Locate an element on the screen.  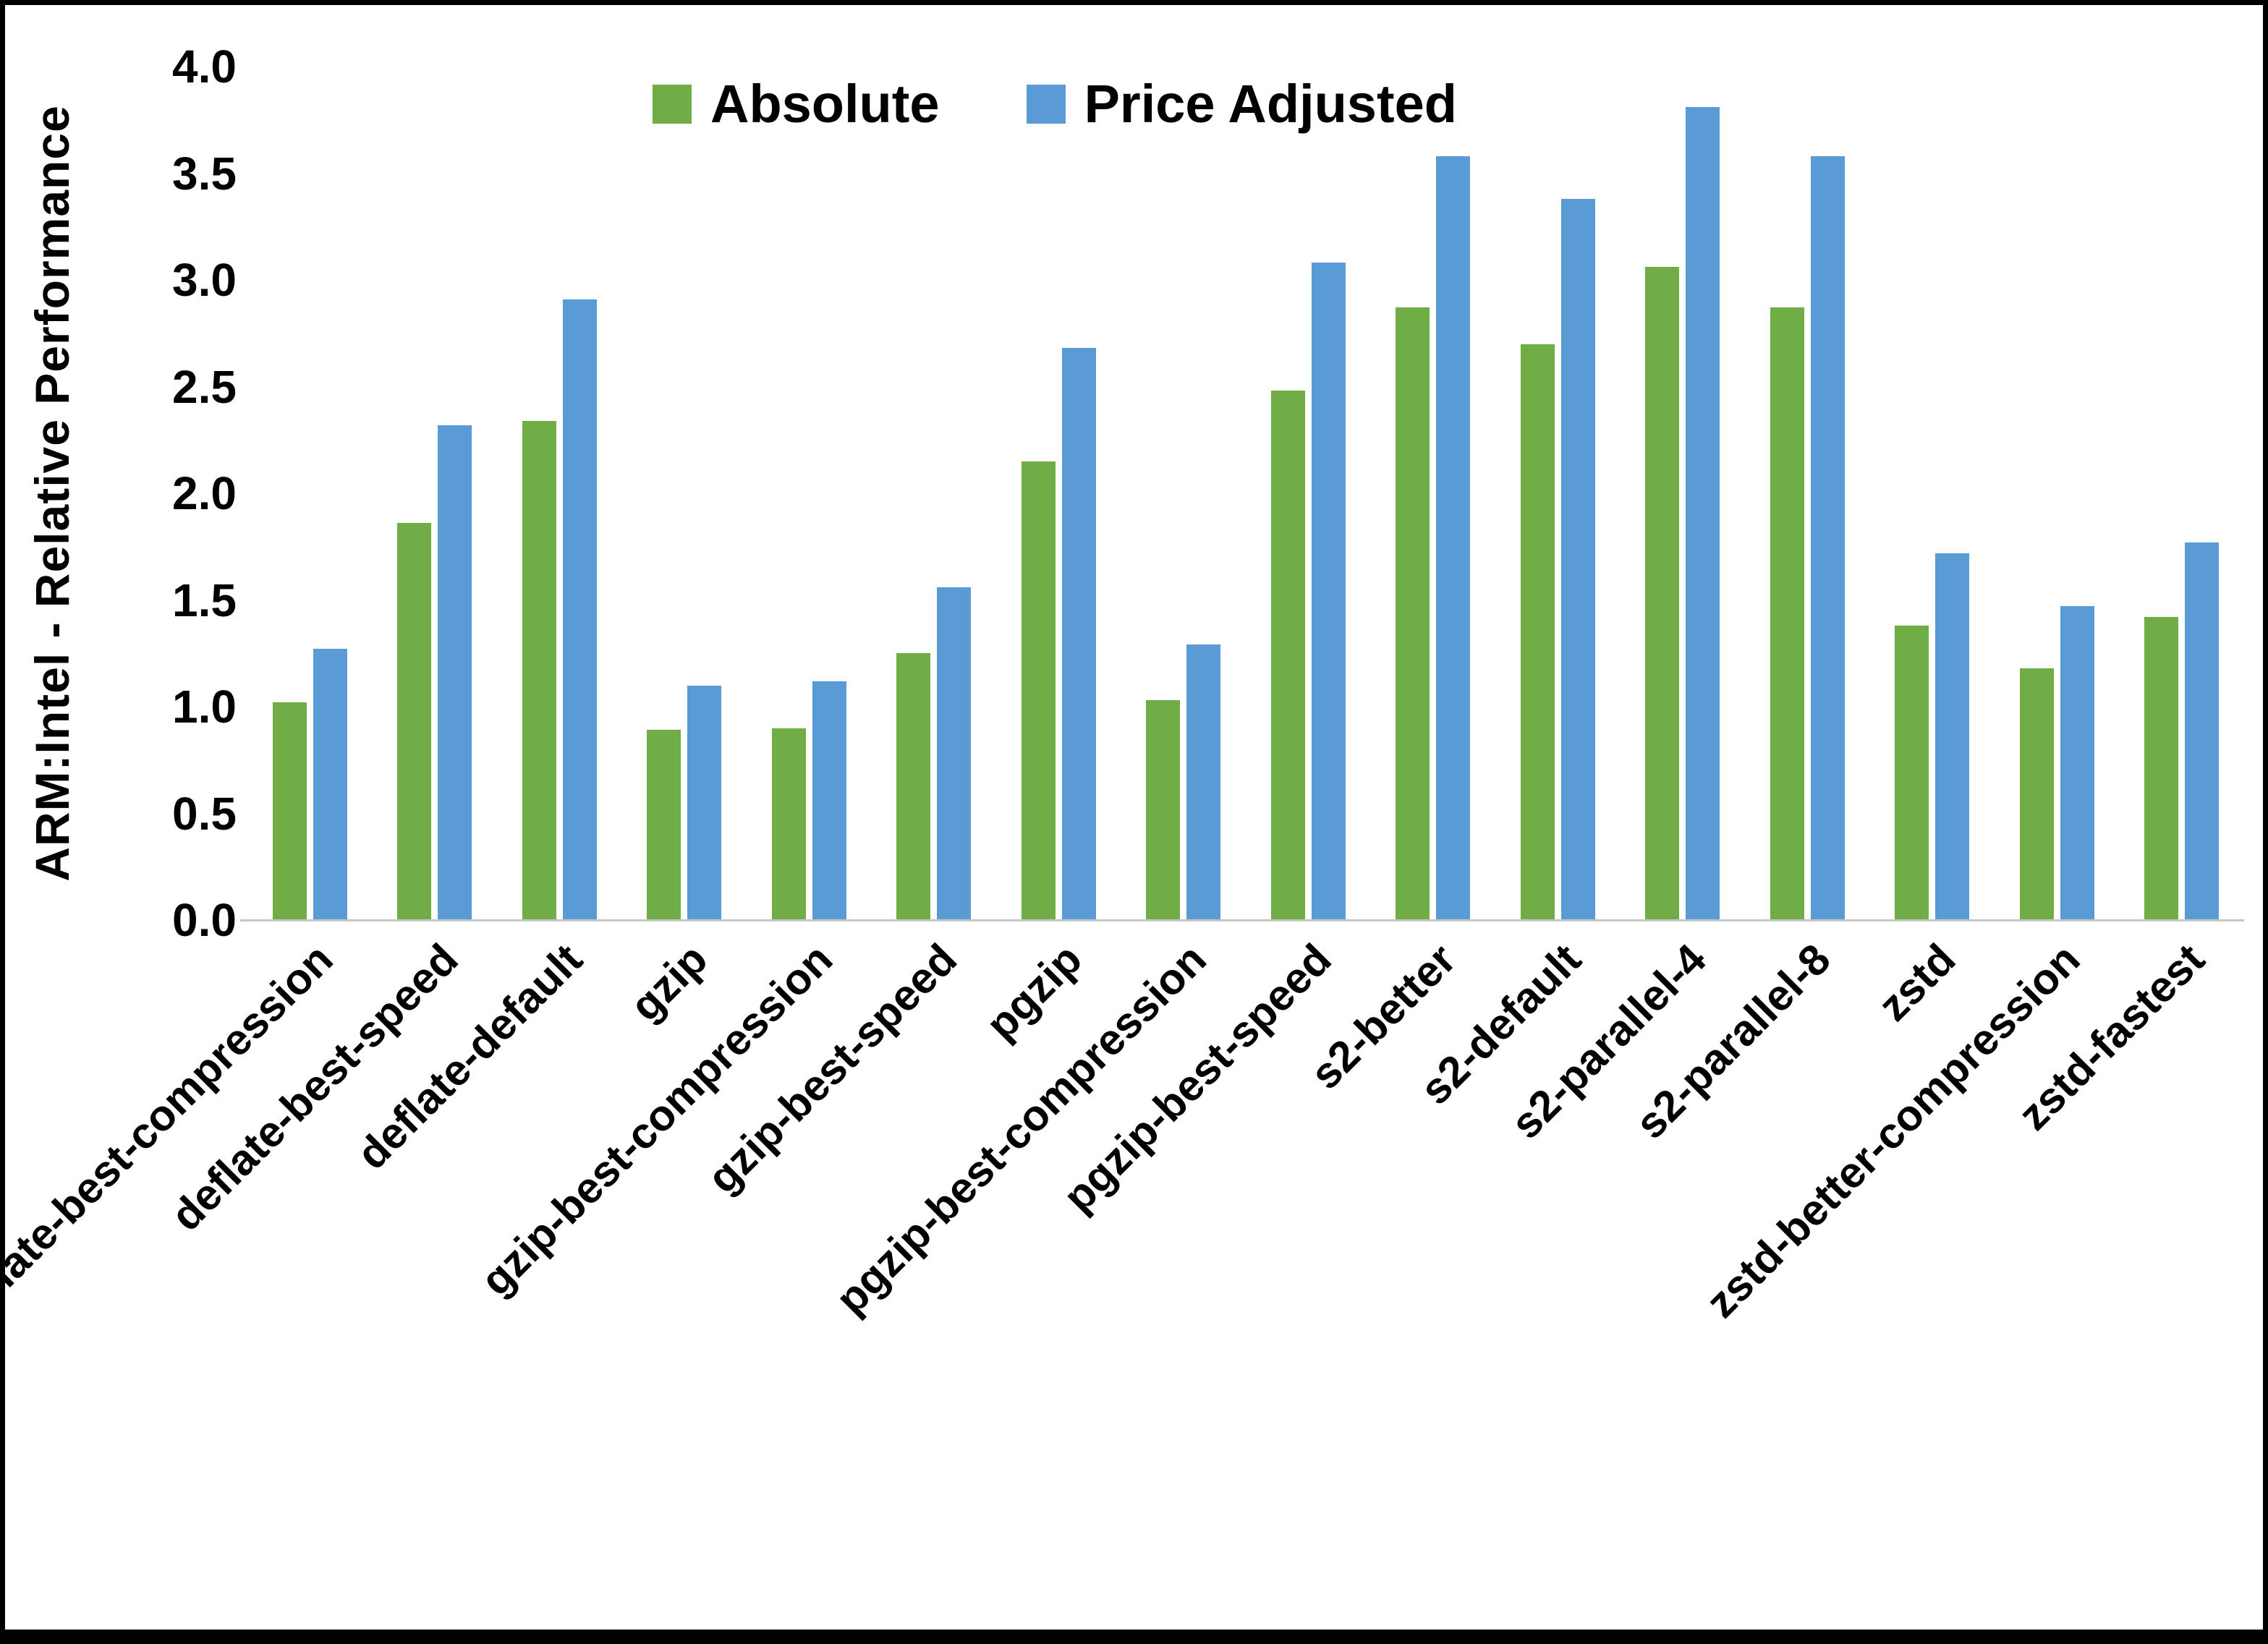
y-tick-label: 1.5 is located at coordinates (204, 600).